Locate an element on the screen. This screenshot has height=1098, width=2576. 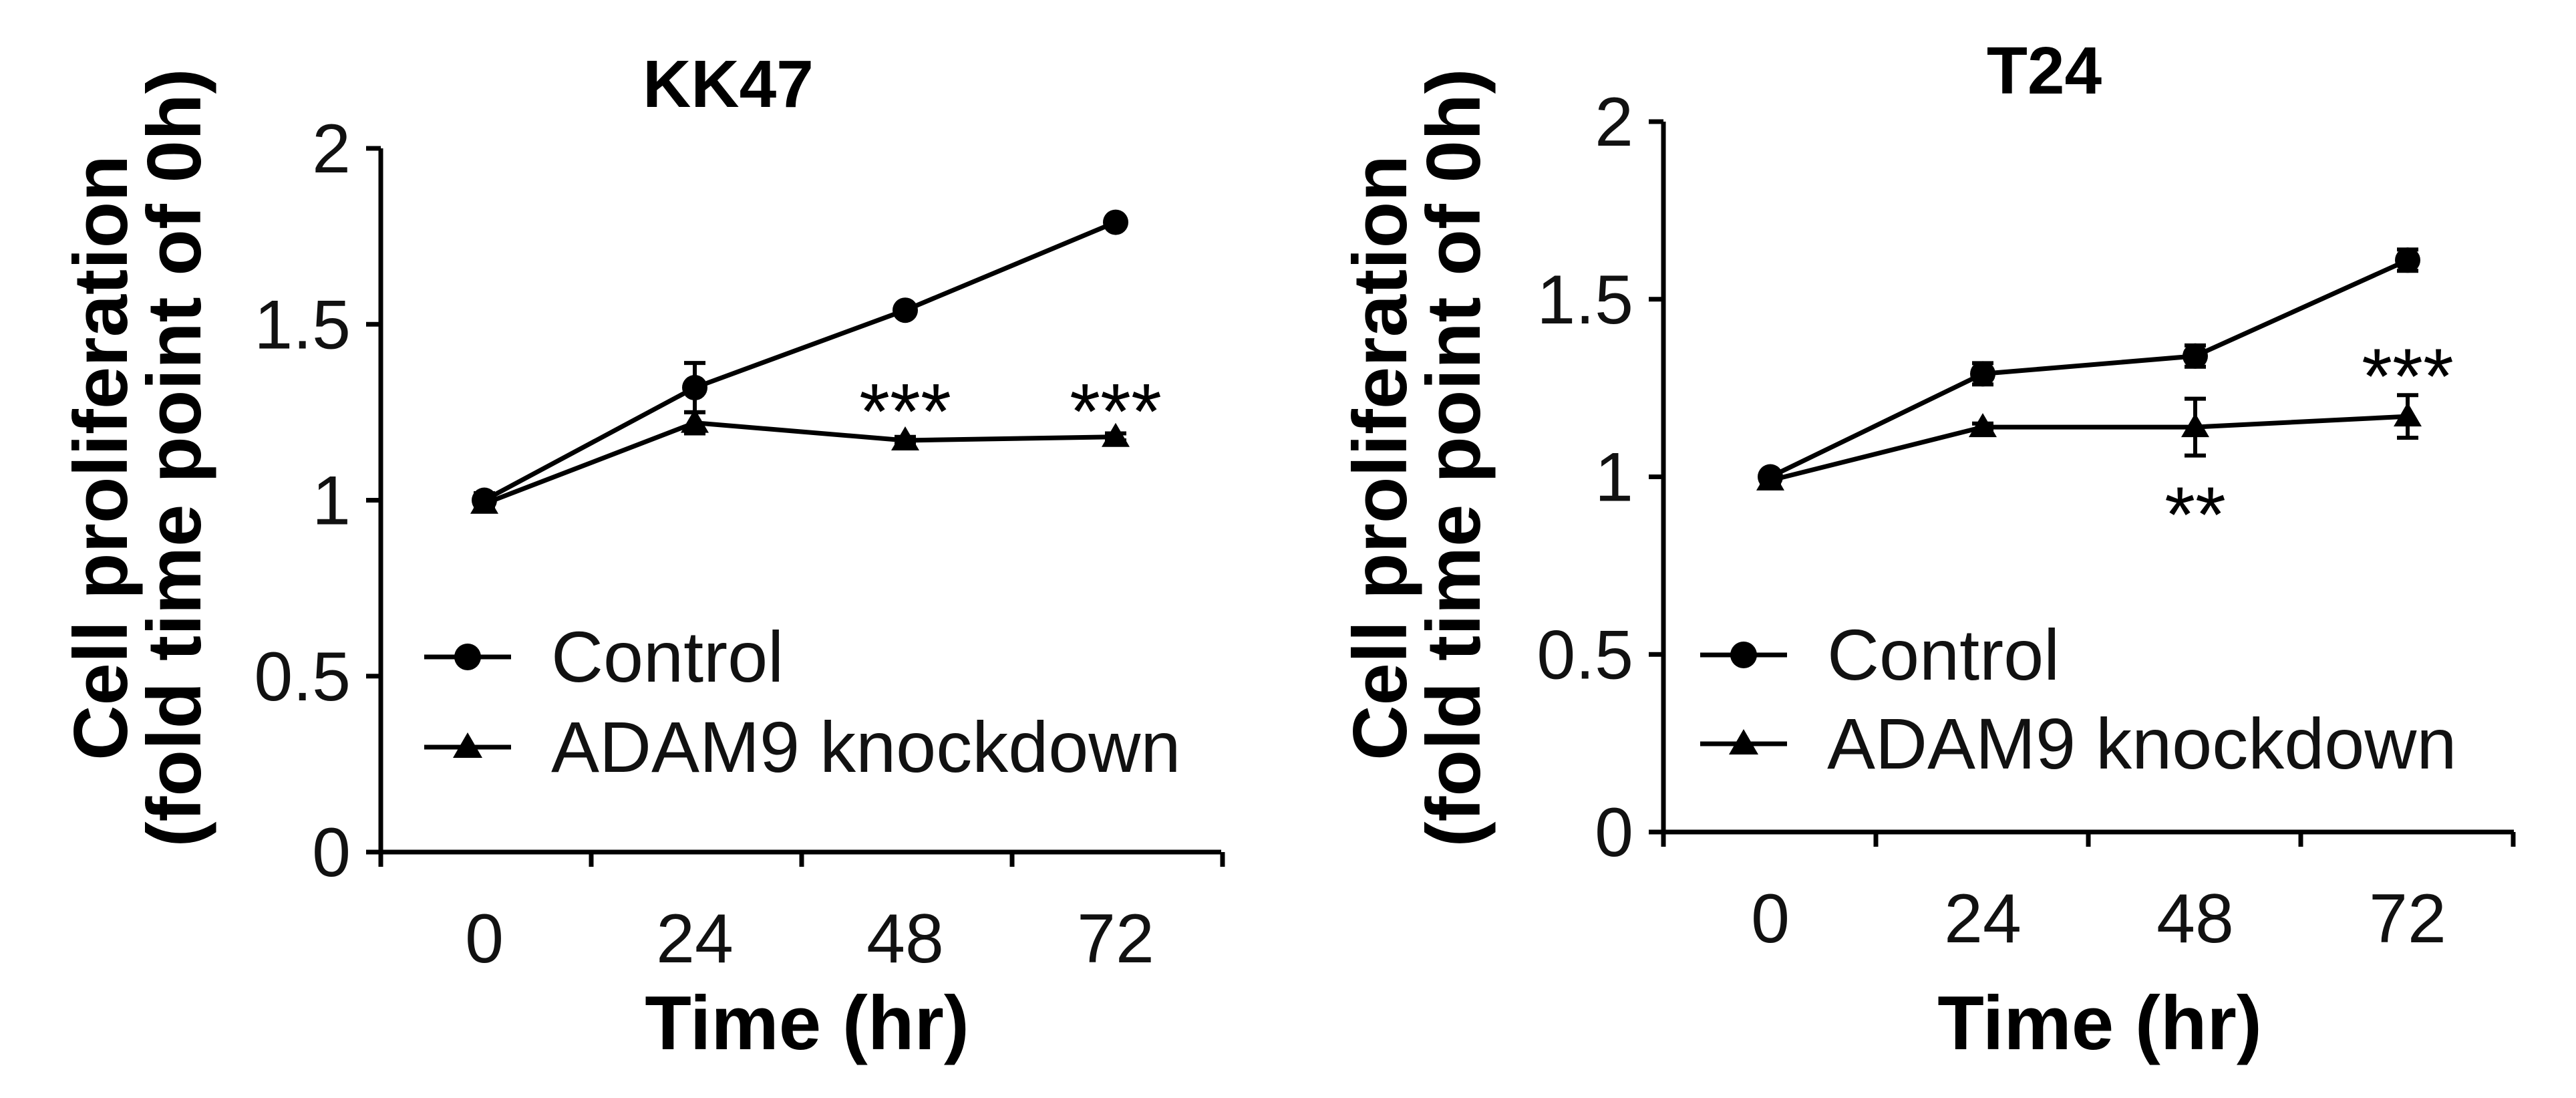
significance-label: ** is located at coordinates (2195, 515).